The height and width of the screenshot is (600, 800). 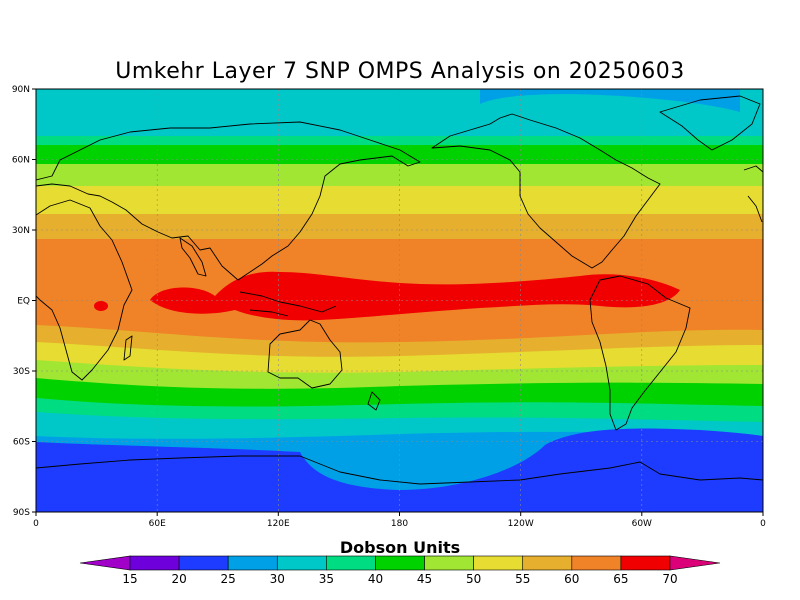 What do you see at coordinates (374, 401) in the screenshot?
I see `coast-nz` at bounding box center [374, 401].